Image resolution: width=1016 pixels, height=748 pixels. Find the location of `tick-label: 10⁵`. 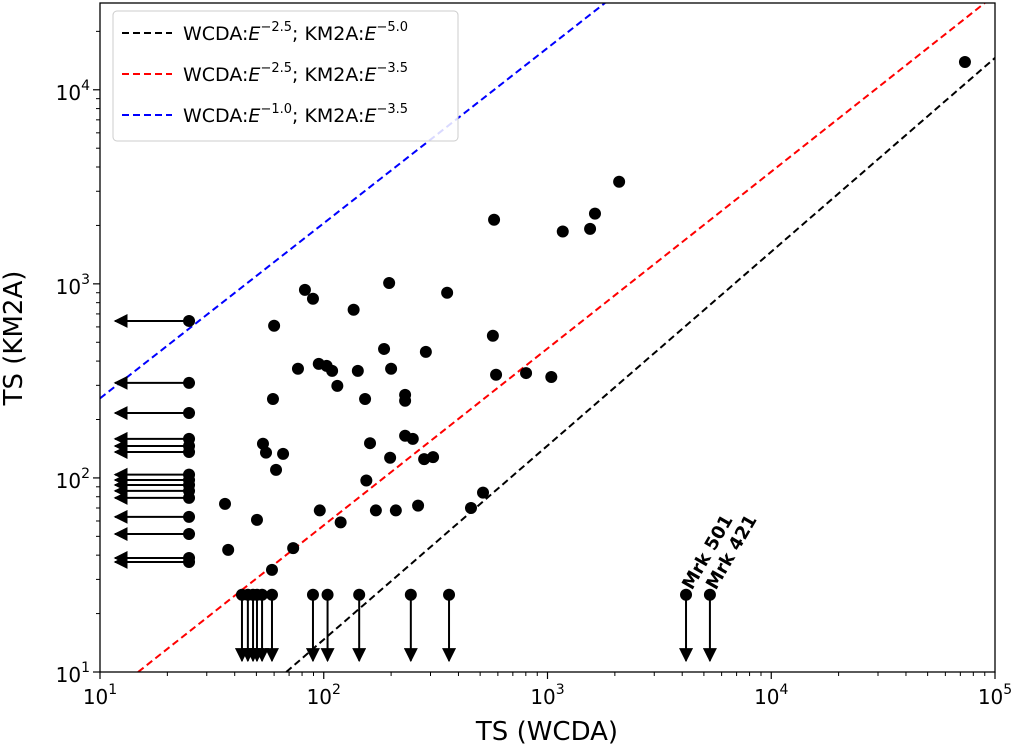

tick-label: 10⁵ is located at coordinates (995, 695).